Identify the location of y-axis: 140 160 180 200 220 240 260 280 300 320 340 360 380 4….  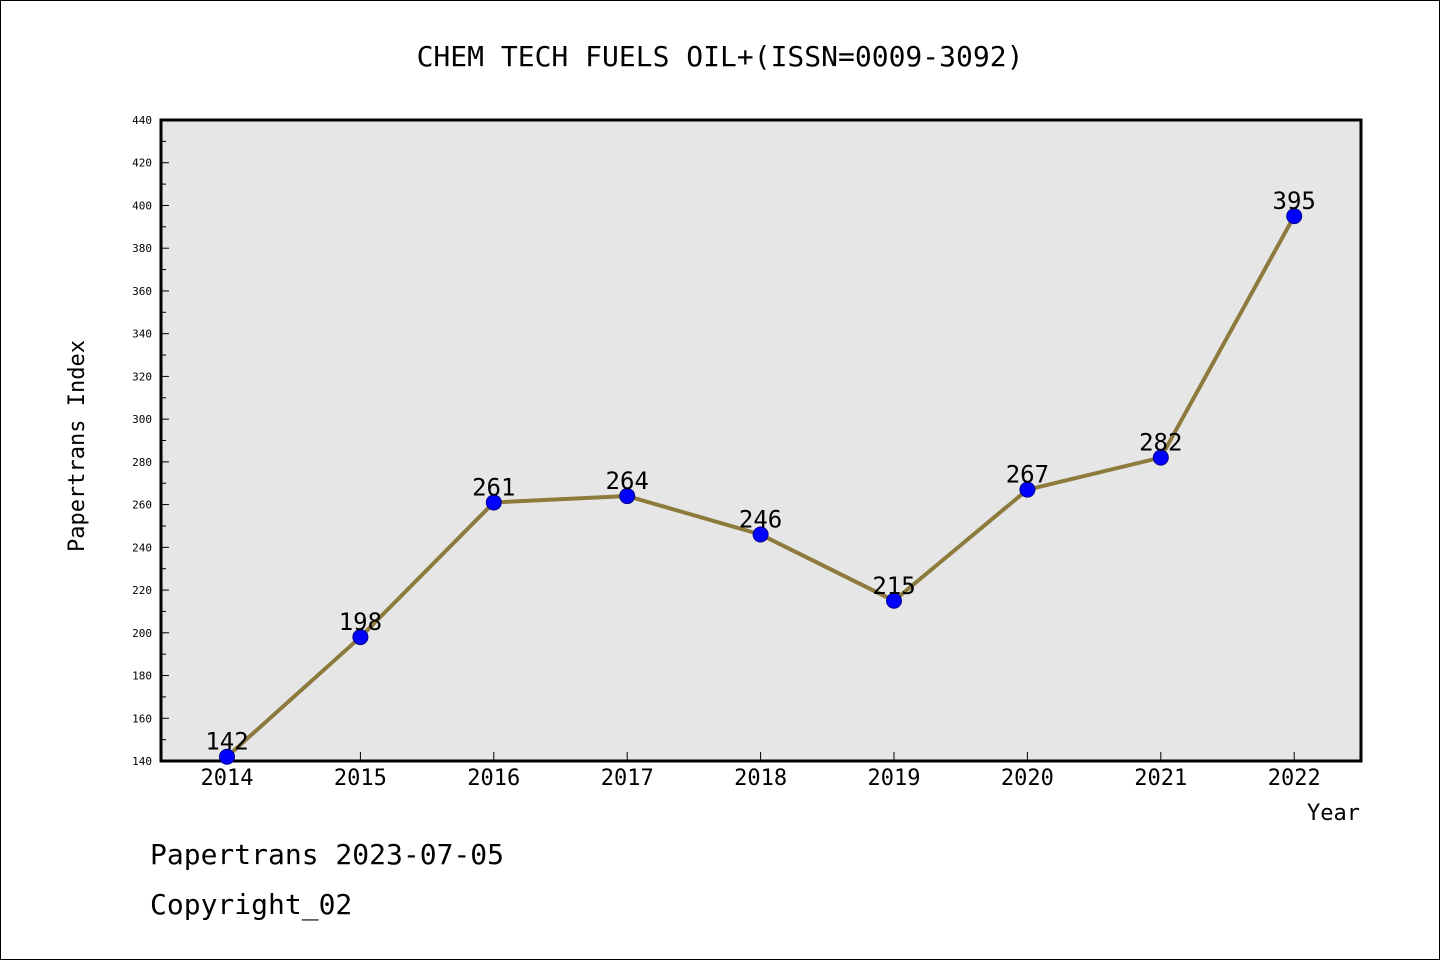
(150, 441).